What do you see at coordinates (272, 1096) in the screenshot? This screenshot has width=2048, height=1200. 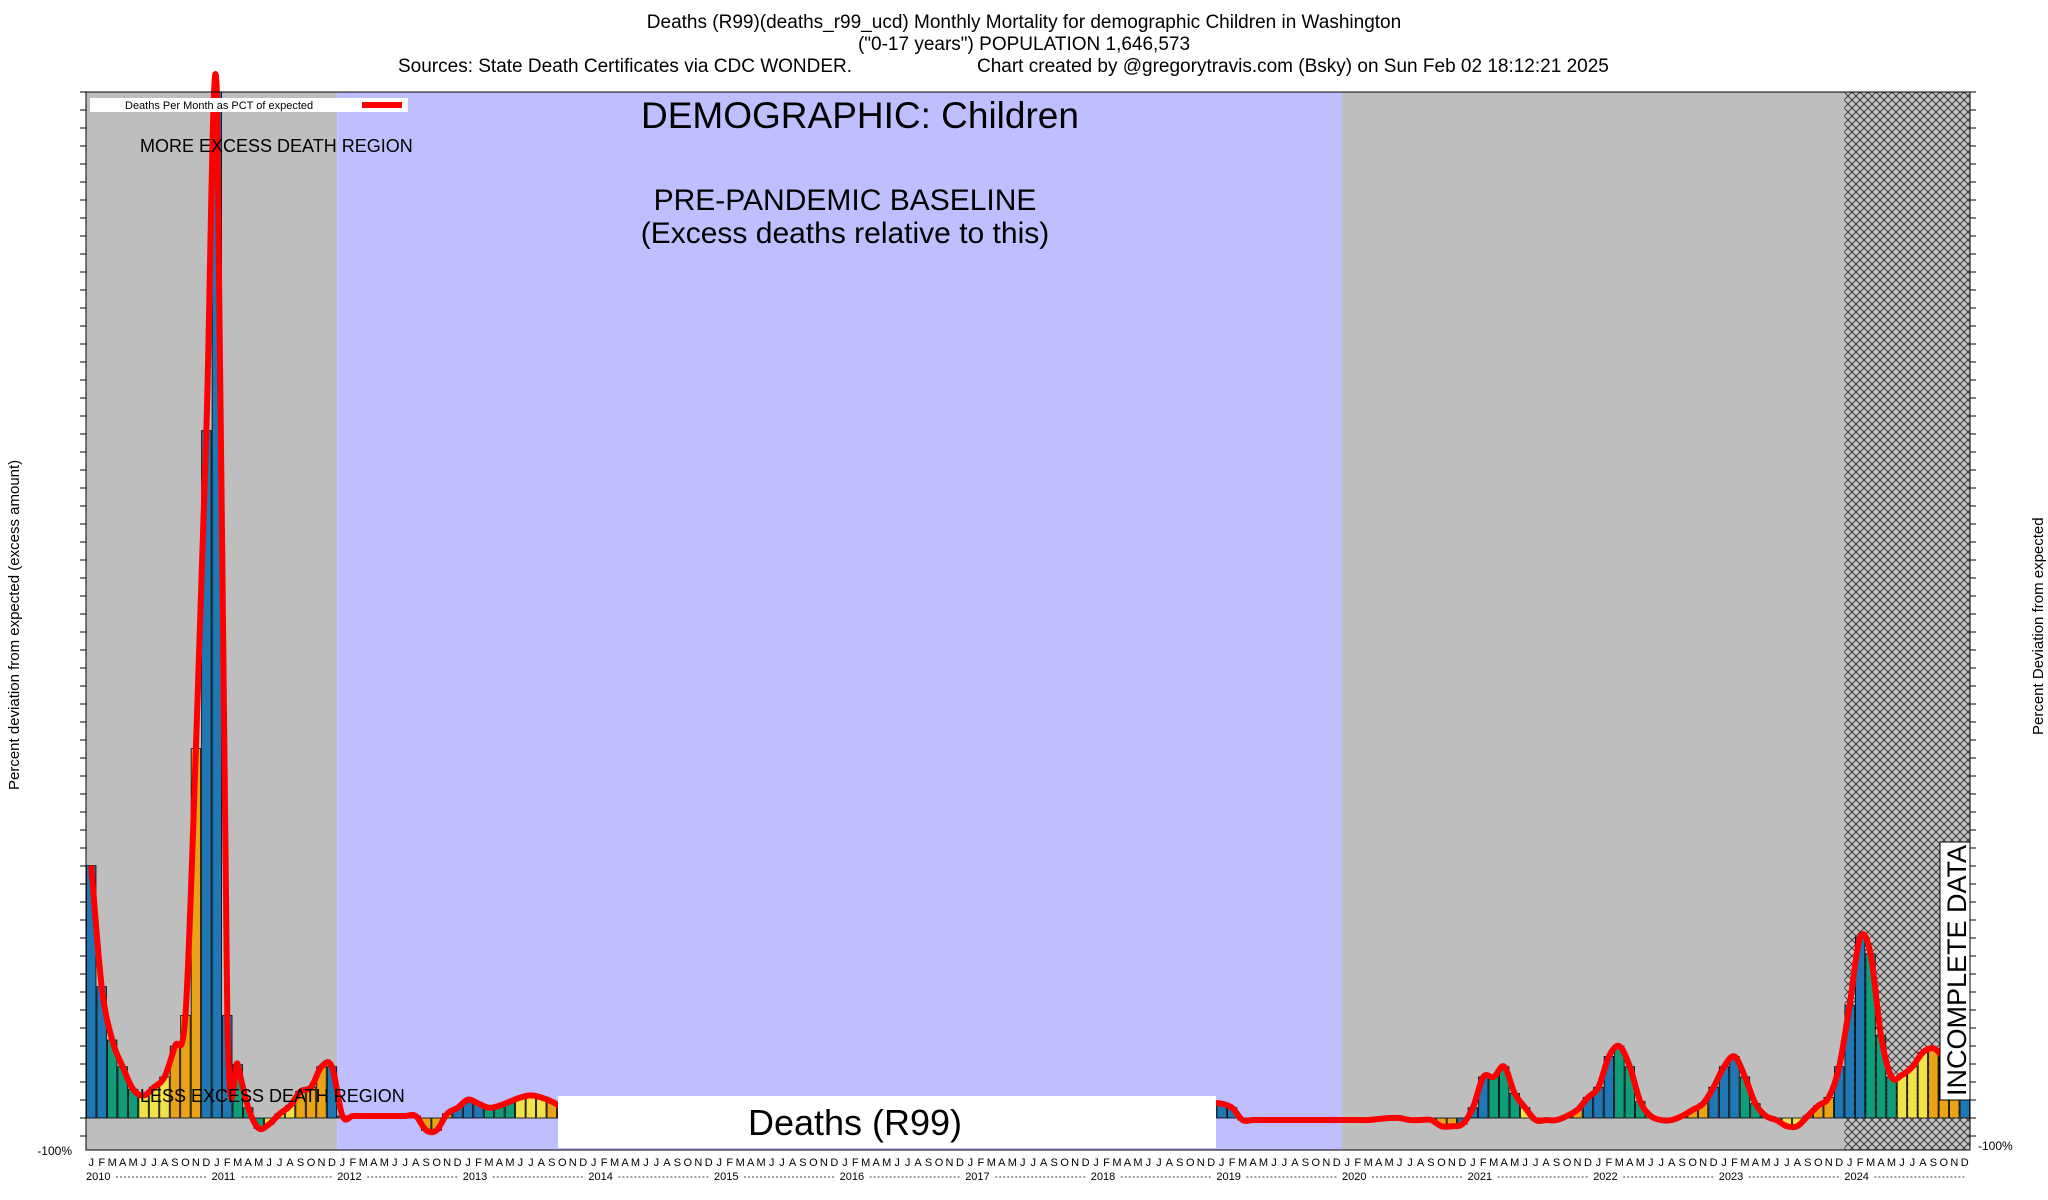 I see `less-excess-label: LESS EXCESS DEATH REGION` at bounding box center [272, 1096].